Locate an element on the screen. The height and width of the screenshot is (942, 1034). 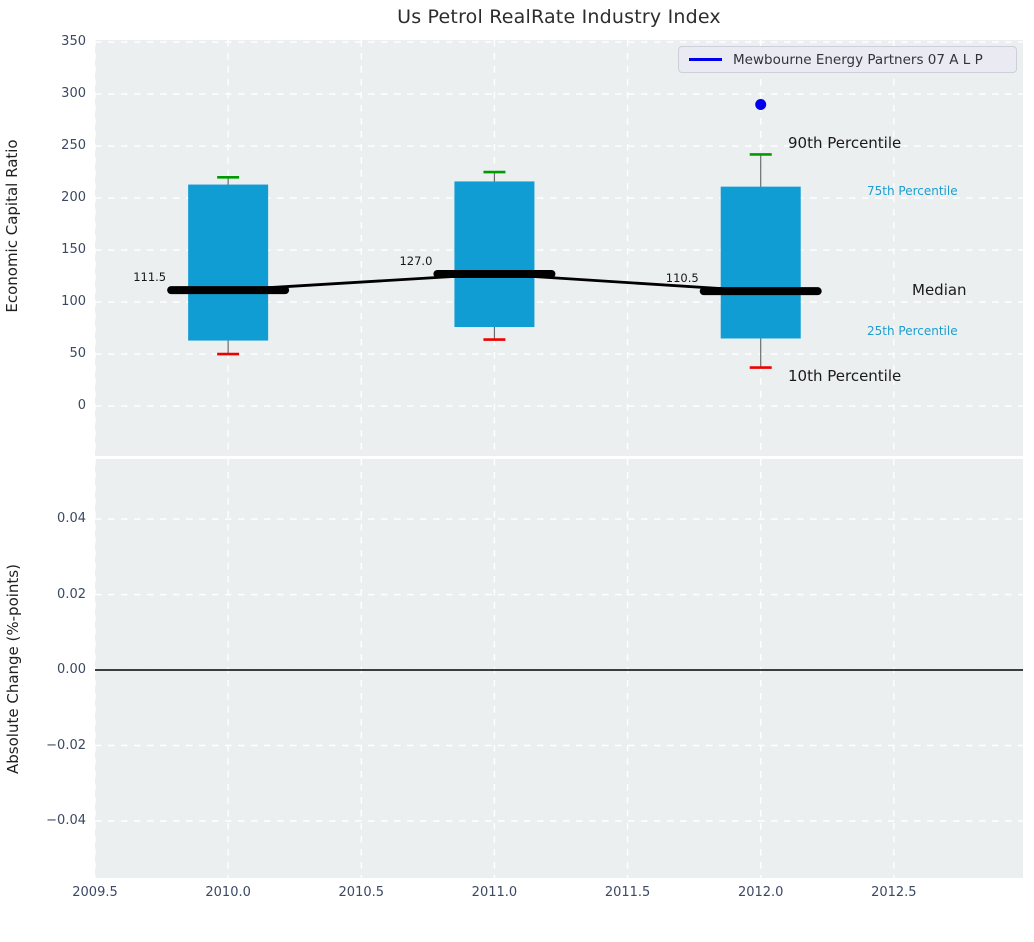
annotation-10th-percentile: 10th Percentile is located at coordinates (845, 376).